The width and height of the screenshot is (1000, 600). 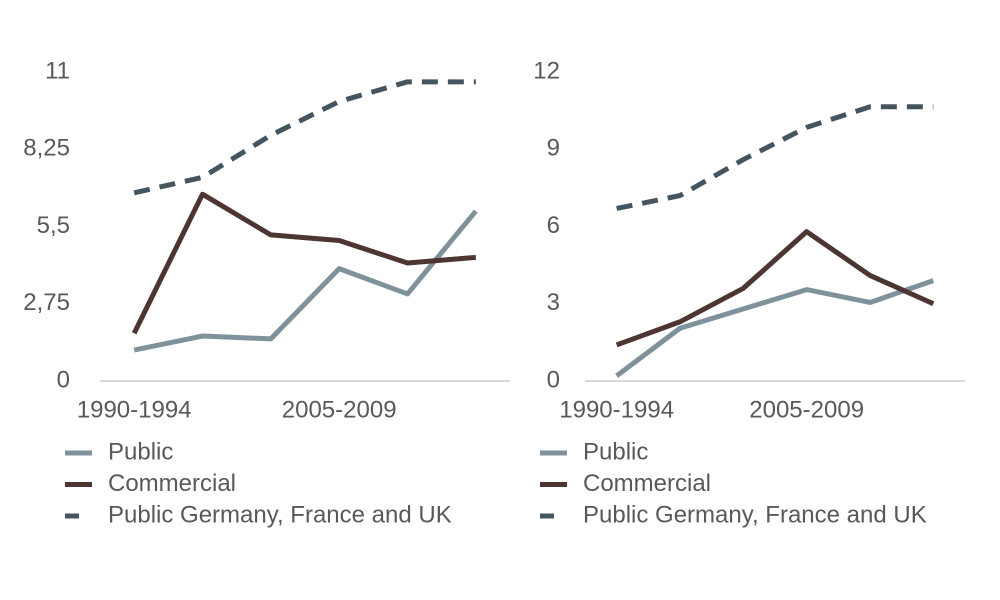 I want to click on y-tick-label: 8,25, so click(x=46, y=148).